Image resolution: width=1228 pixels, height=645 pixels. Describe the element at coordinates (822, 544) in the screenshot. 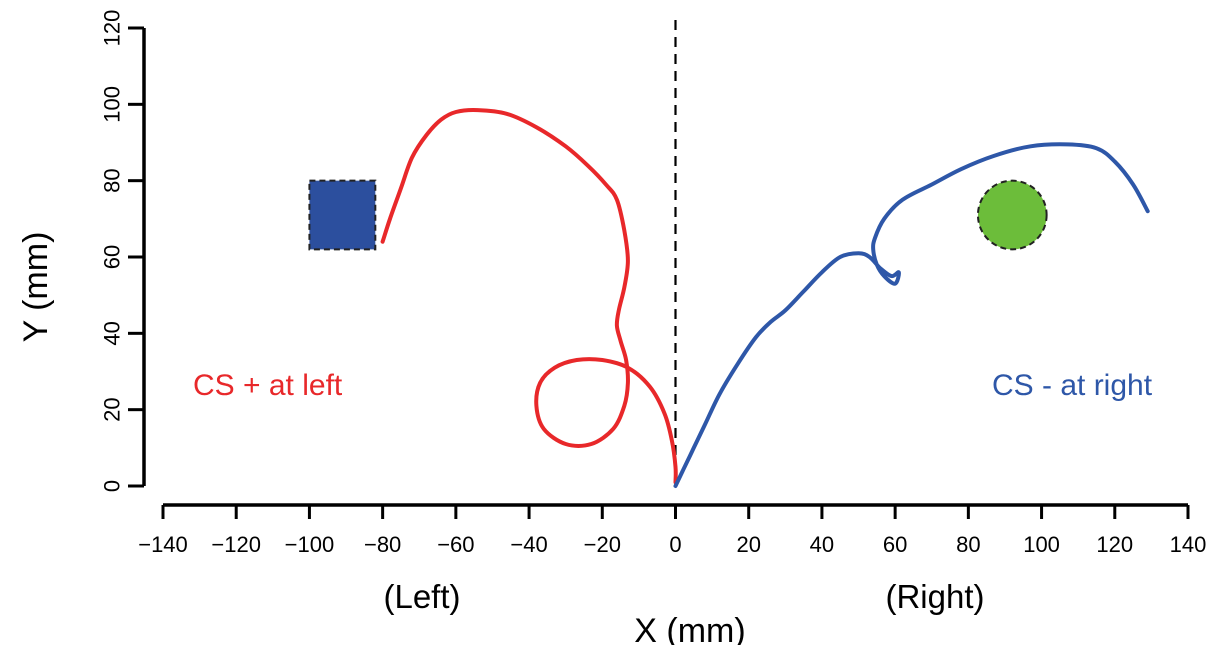

I see `x-tick-label: 40` at that location.